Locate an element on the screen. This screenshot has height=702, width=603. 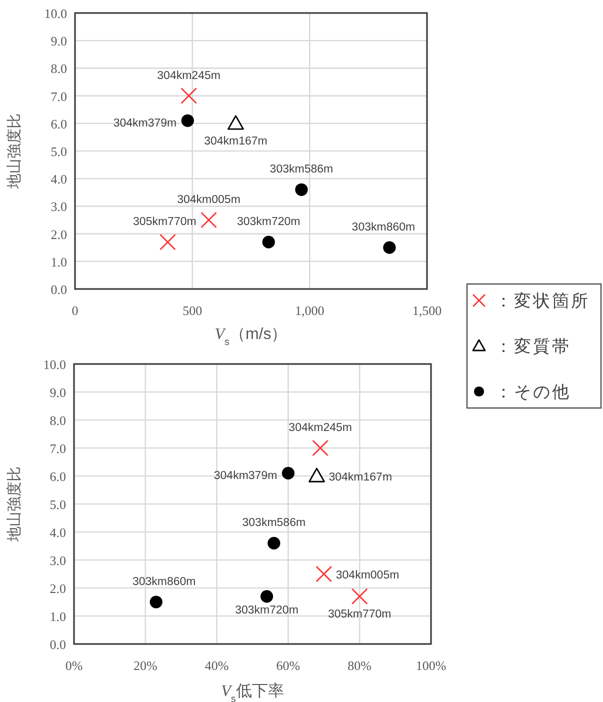
x-tick-label: 60% is located at coordinates (288, 665).